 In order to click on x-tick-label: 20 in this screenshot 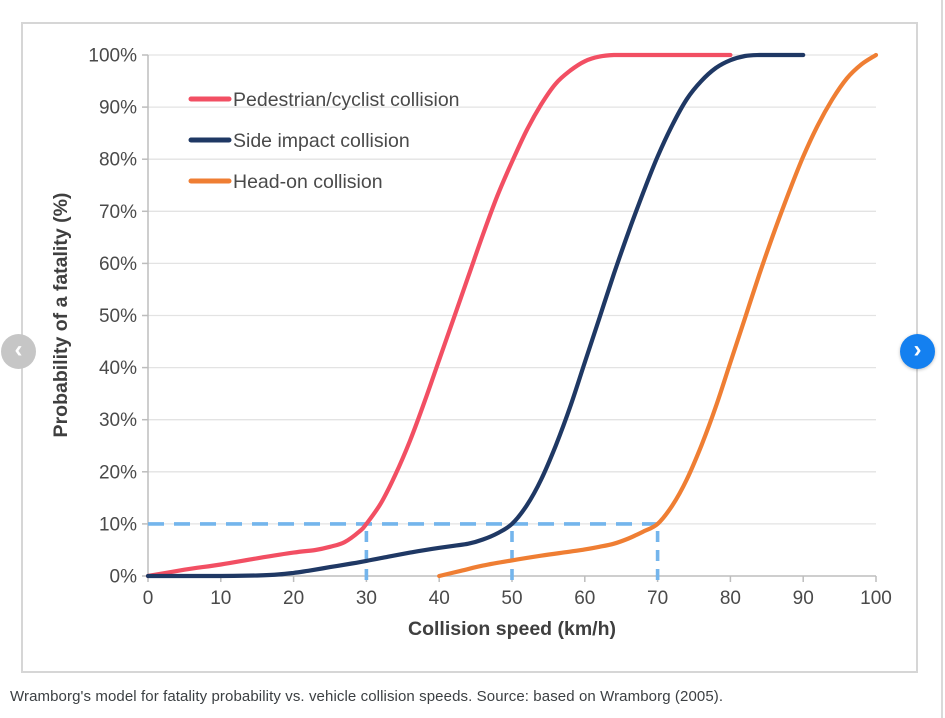, I will do `click(293, 598)`.